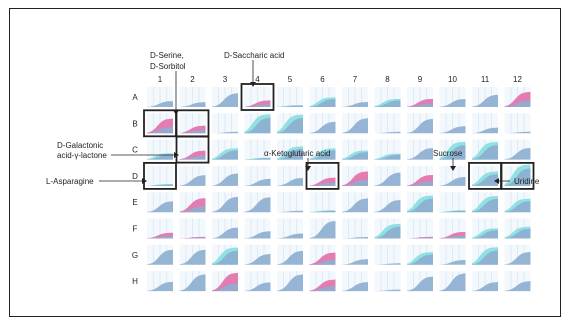 The height and width of the screenshot is (326, 572). I want to click on well-D2, so click(192, 175).